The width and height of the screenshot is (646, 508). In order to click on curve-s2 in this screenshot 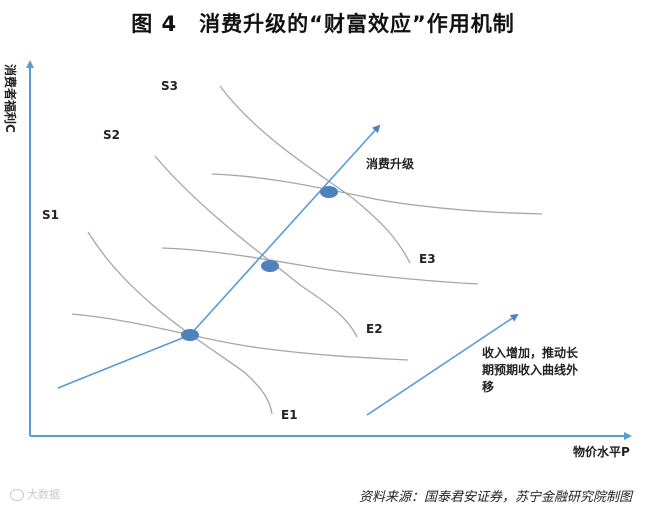, I will do `click(320, 266)`.